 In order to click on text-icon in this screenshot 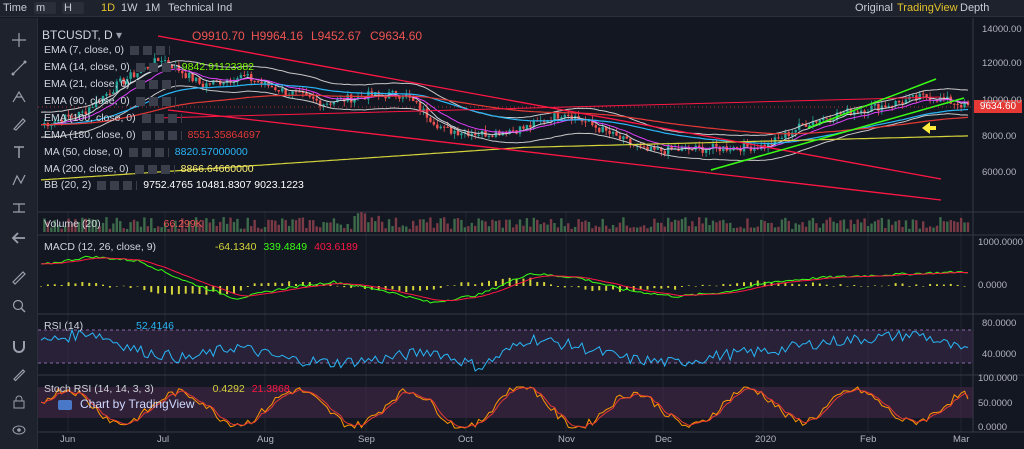, I will do `click(19, 152)`.